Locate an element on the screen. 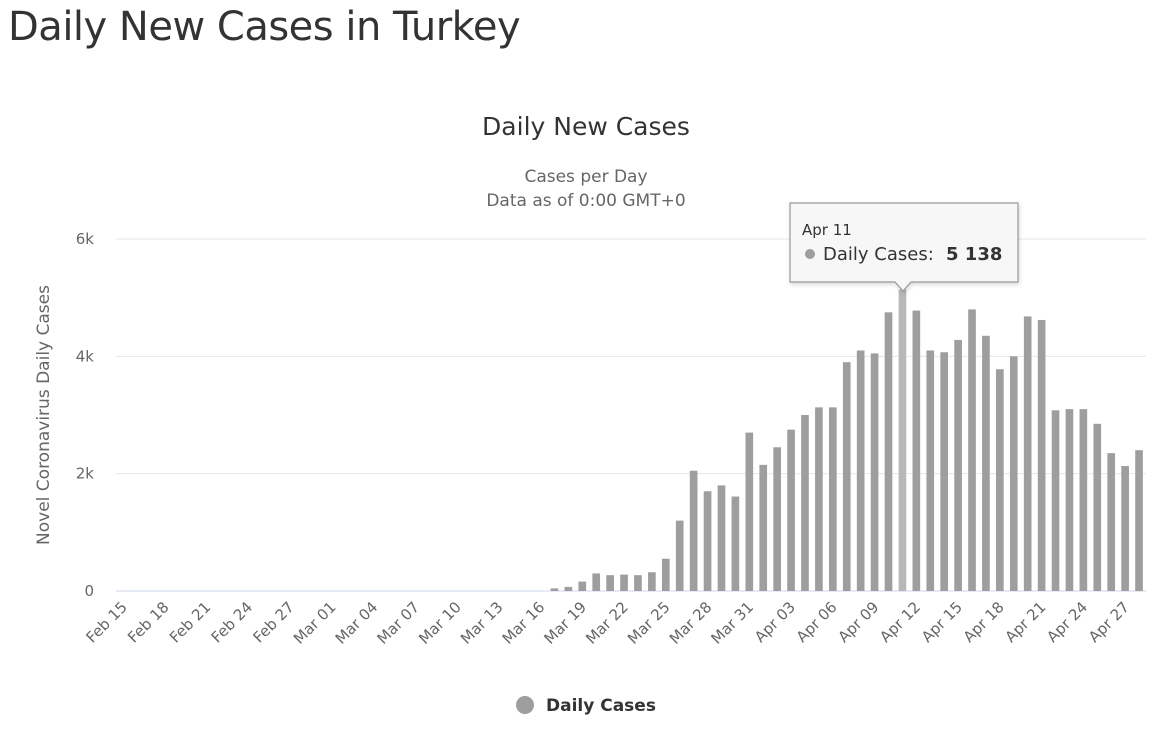  tooltip-box is located at coordinates (904, 247).